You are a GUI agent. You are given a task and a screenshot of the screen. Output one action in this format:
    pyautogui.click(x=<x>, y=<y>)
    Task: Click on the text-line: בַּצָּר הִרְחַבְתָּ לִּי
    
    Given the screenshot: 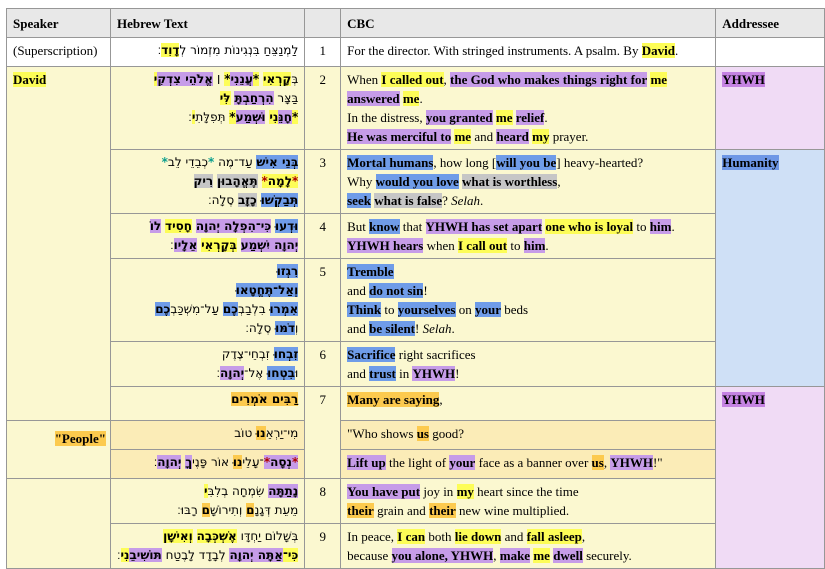 What is the action you would take?
    pyautogui.click(x=207, y=98)
    